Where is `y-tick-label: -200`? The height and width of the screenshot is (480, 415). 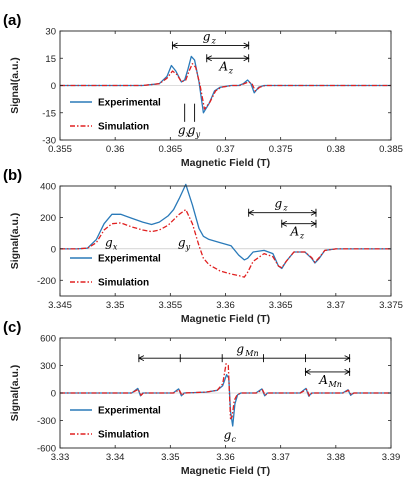
y-tick-label: -200 is located at coordinates (46, 281).